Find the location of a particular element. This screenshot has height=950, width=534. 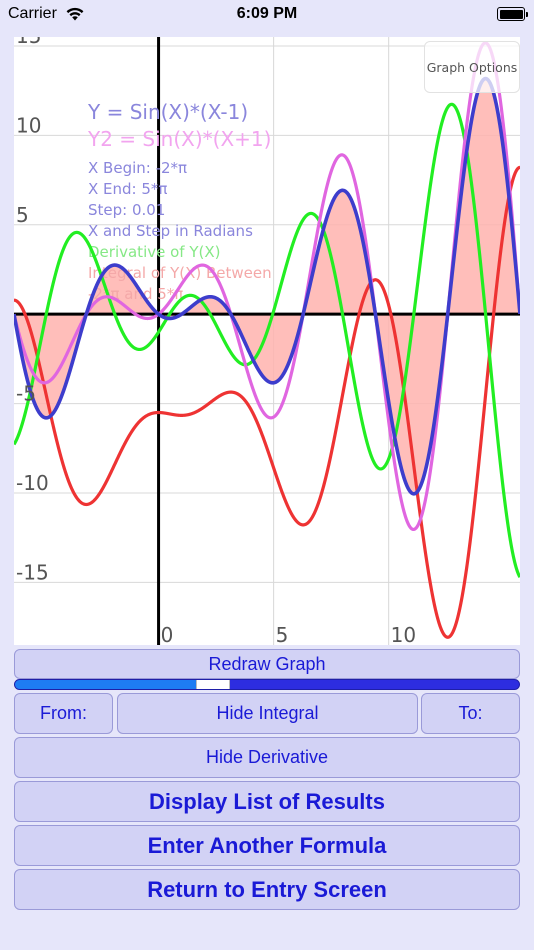

status-bar: Carrier 6:09 PM is located at coordinates (267, 15).